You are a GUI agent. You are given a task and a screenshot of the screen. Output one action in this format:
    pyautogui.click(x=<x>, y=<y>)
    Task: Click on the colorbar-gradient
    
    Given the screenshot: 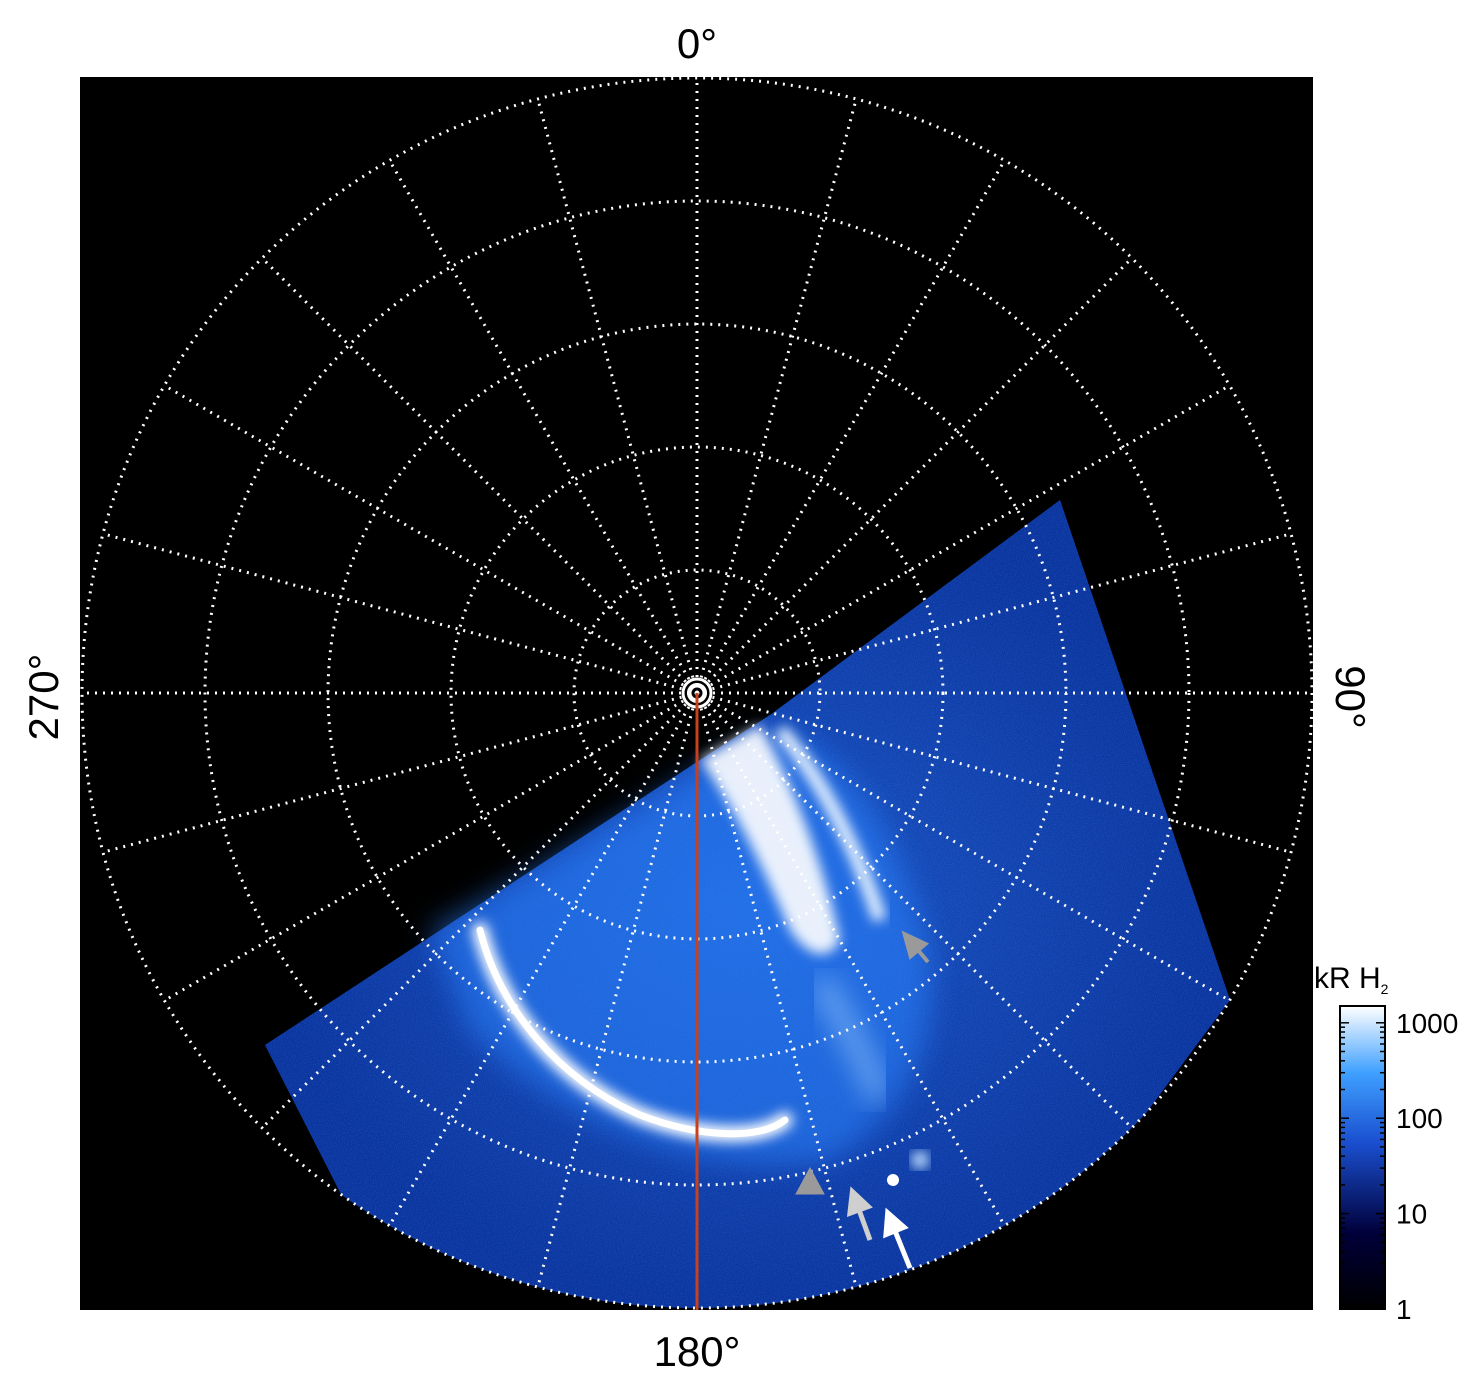 What is the action you would take?
    pyautogui.click(x=1362, y=1157)
    